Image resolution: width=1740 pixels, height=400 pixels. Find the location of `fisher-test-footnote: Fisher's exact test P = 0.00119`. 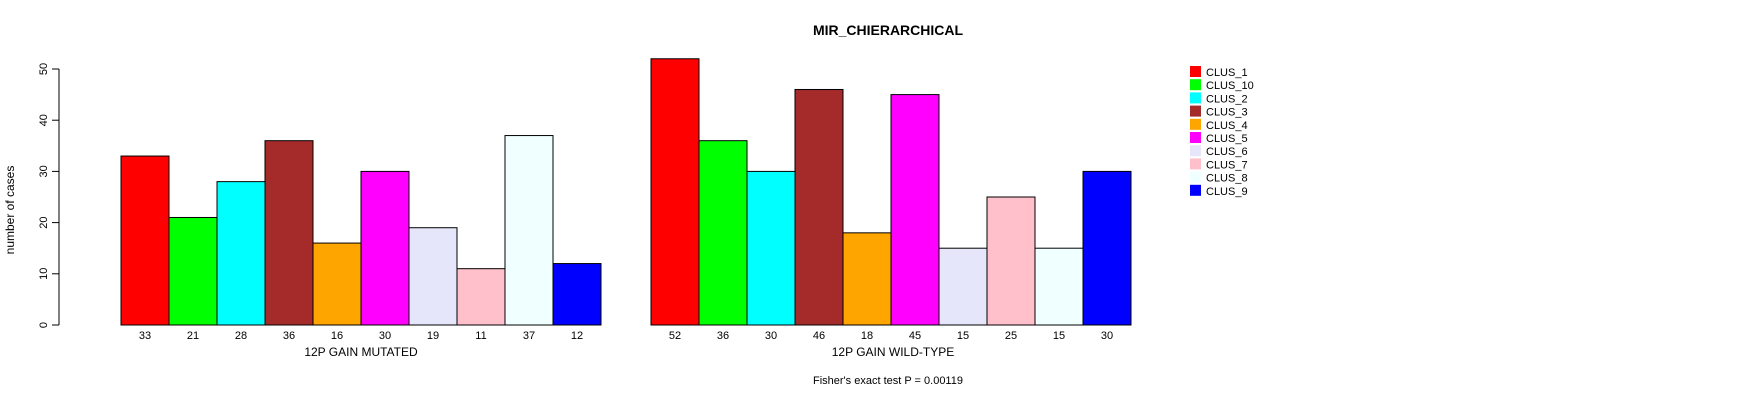

fisher-test-footnote: Fisher's exact test P = 0.00119 is located at coordinates (888, 381).